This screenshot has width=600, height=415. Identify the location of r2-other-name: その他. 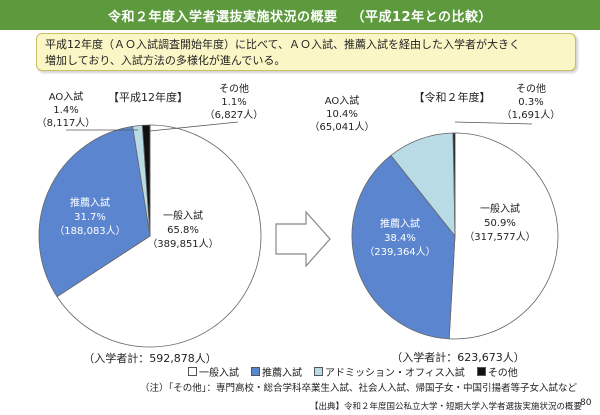
(531, 88).